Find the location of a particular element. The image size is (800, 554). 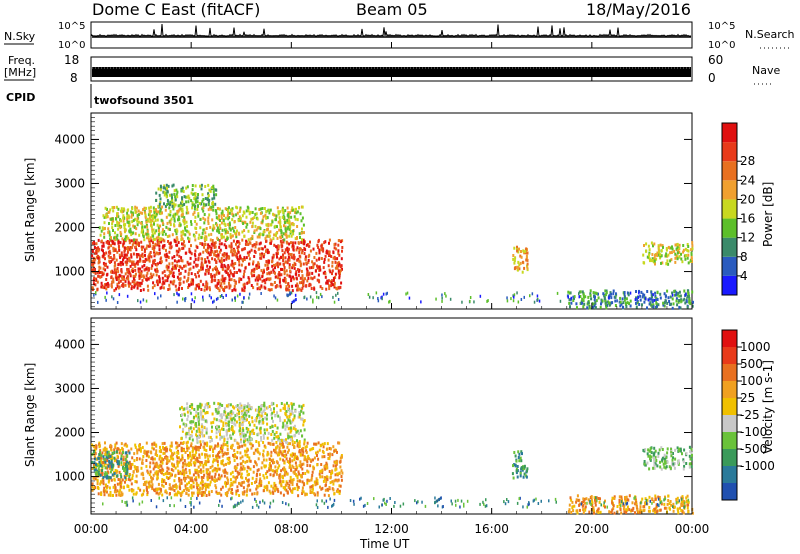

colorbar-segment is located at coordinates (729, 133).